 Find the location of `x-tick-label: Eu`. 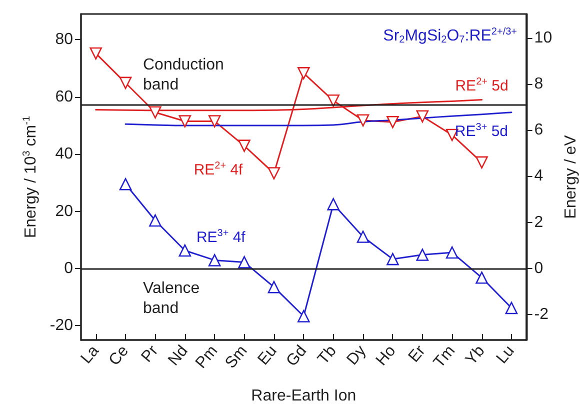

x-tick-label: Eu is located at coordinates (267, 355).